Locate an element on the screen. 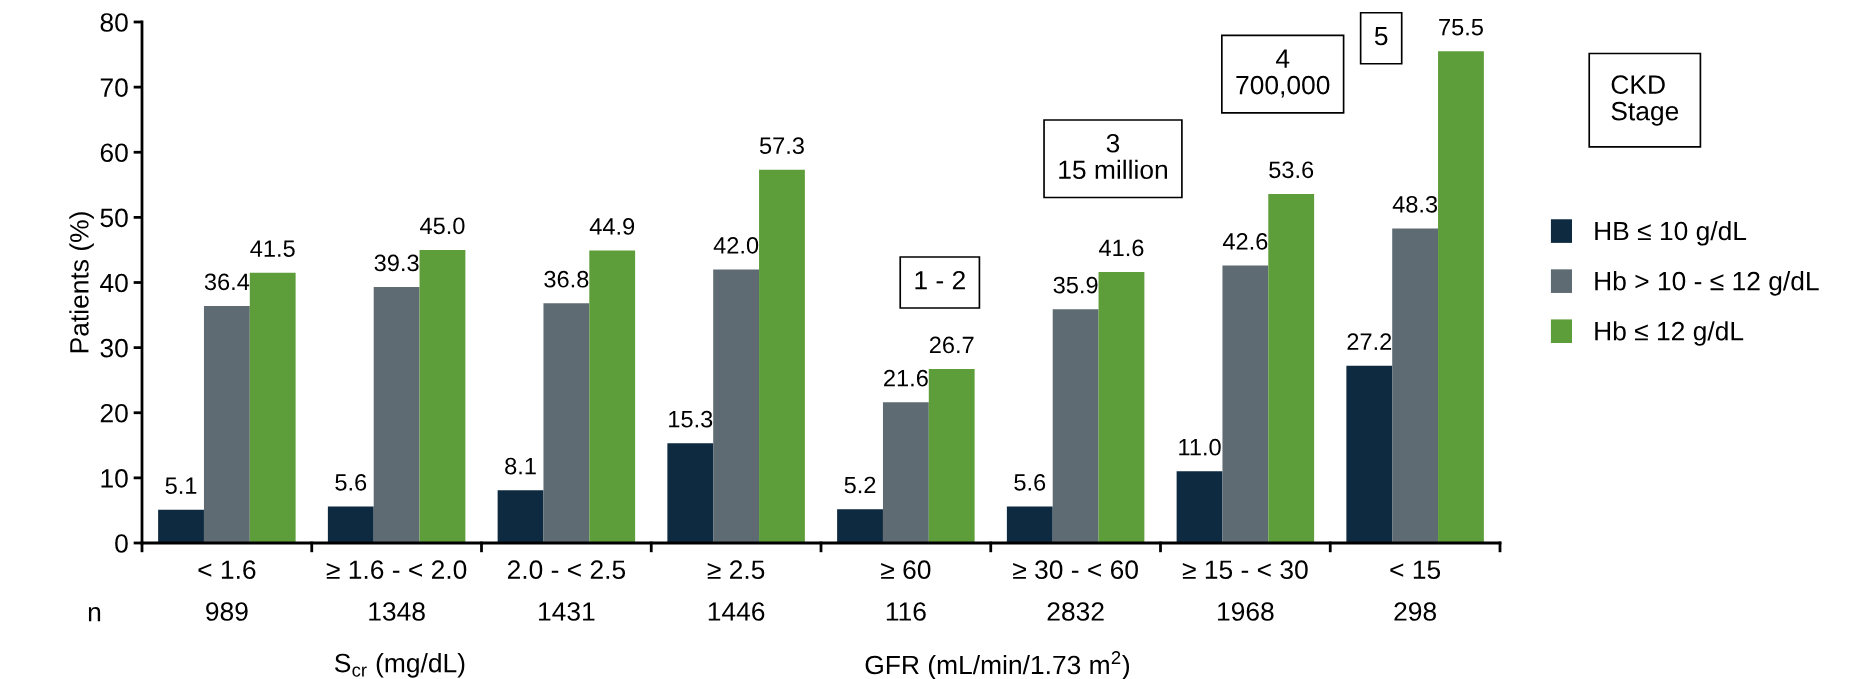 The width and height of the screenshot is (1850, 679). x-tick-label: ≥ 15 - < 30 1968 is located at coordinates (1245, 590).